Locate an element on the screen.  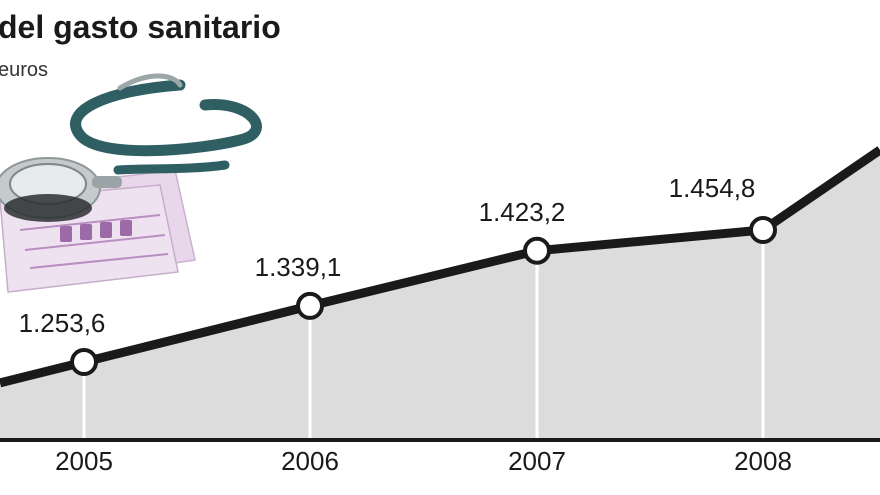
data-label-2007: 1.423,2 is located at coordinates (522, 212).